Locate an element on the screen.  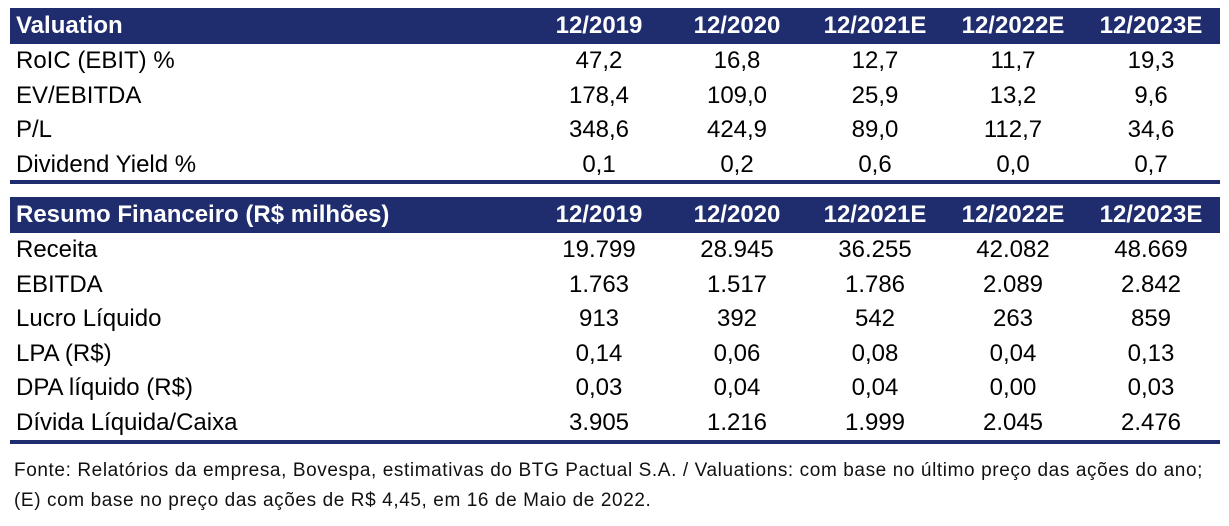
row-label: Dividend Yield % is located at coordinates (106, 164).